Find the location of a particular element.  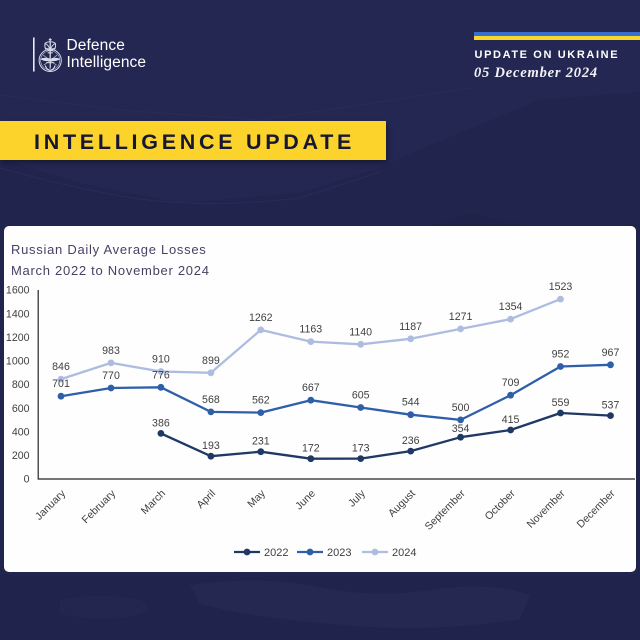

svg-text: 415 is located at coordinates (511, 420).